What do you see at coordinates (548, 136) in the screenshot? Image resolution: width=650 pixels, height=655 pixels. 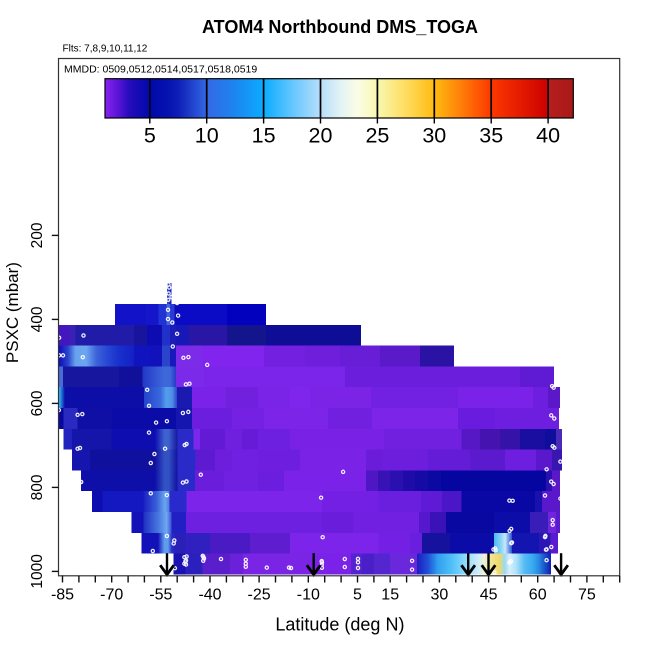 I see `svg-text: 40` at bounding box center [548, 136].